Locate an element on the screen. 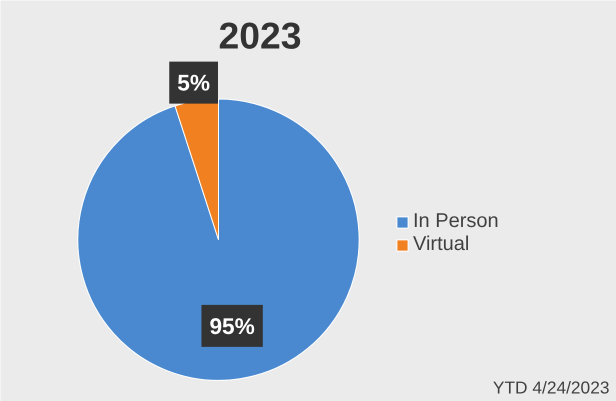 Image resolution: width=616 pixels, height=401 pixels. data-label: 5% is located at coordinates (193, 83).